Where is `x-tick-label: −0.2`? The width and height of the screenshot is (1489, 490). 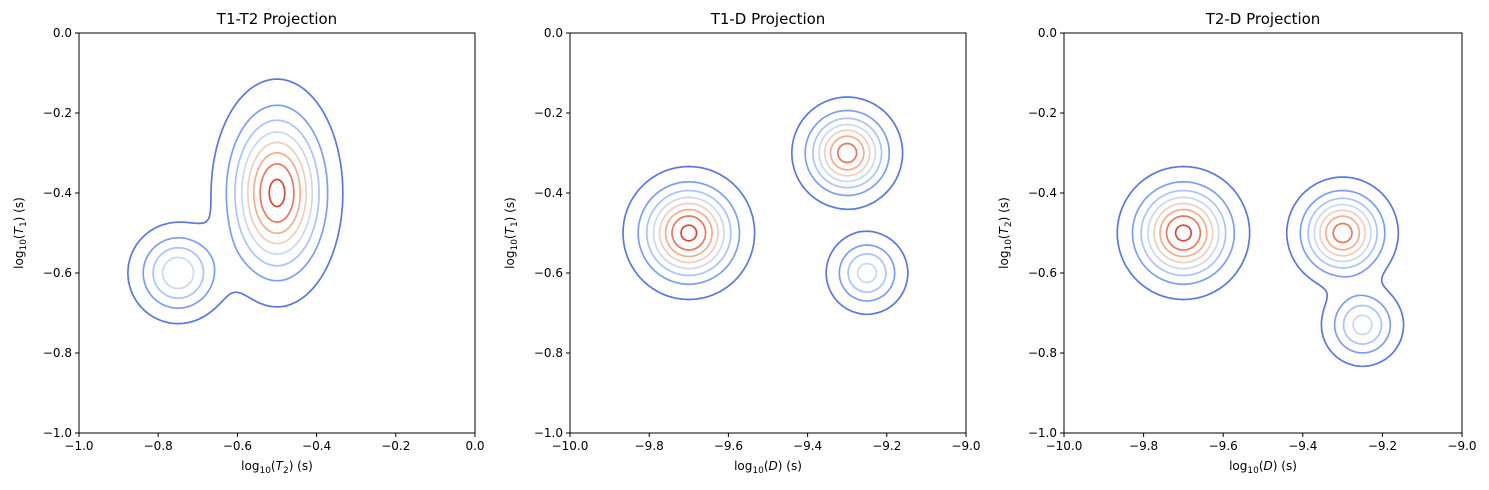
x-tick-label: −0.2 is located at coordinates (395, 446).